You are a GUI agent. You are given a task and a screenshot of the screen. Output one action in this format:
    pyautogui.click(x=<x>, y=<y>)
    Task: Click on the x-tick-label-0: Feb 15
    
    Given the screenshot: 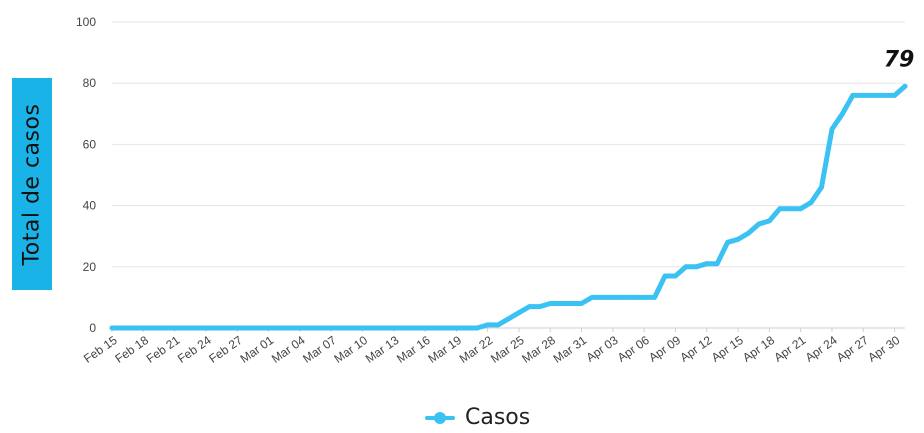 What is the action you would take?
    pyautogui.click(x=100, y=349)
    